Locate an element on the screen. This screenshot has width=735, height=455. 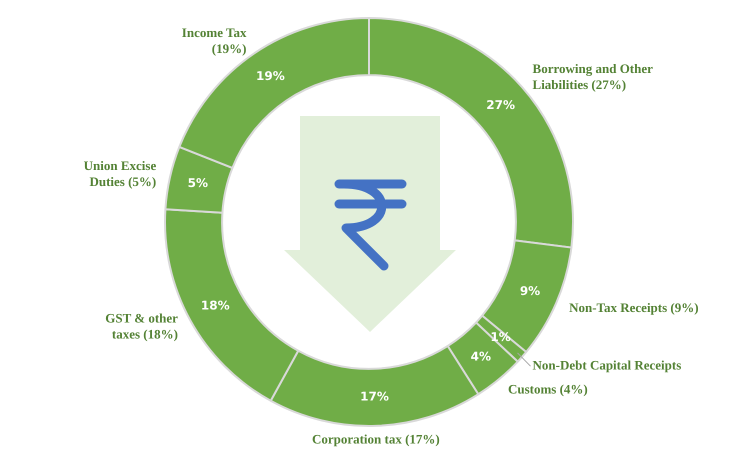
data-label: 5% is located at coordinates (198, 183).